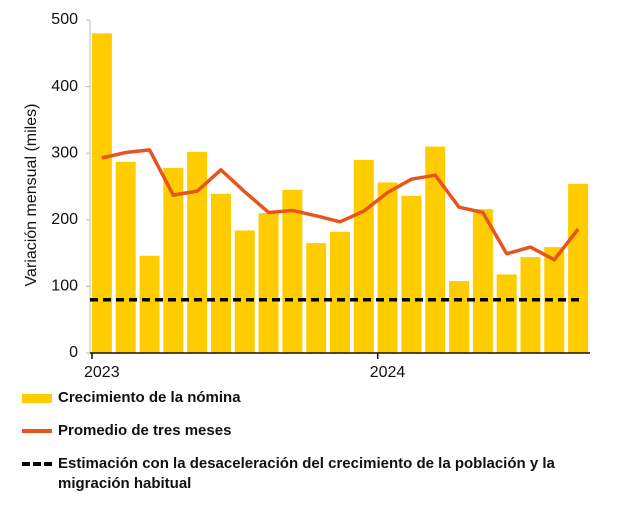 This screenshot has height=517, width=624. What do you see at coordinates (102, 372) in the screenshot?
I see `x-tick-label: 2023` at bounding box center [102, 372].